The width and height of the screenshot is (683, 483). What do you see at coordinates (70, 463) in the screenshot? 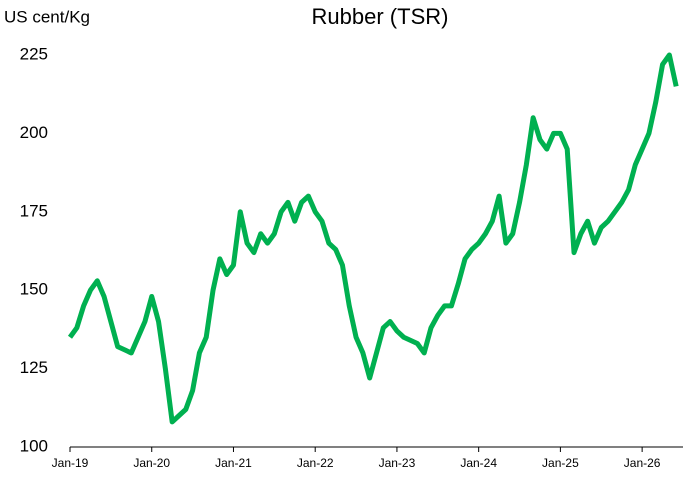
I see `x-tick-label: Jan-19` at bounding box center [70, 463].